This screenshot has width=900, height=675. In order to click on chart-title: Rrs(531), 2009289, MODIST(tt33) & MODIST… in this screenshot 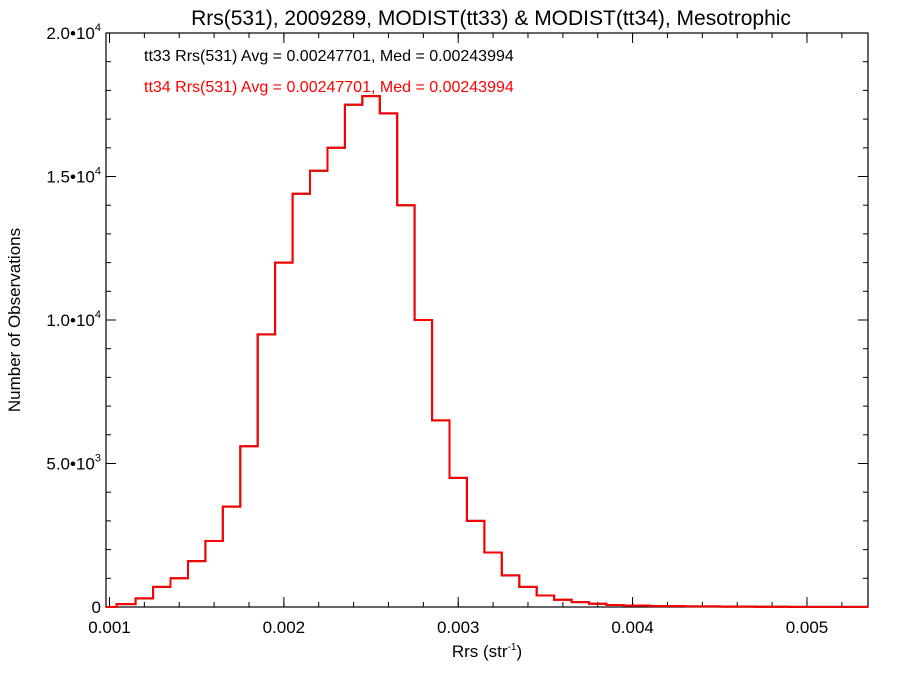, I will do `click(491, 18)`.